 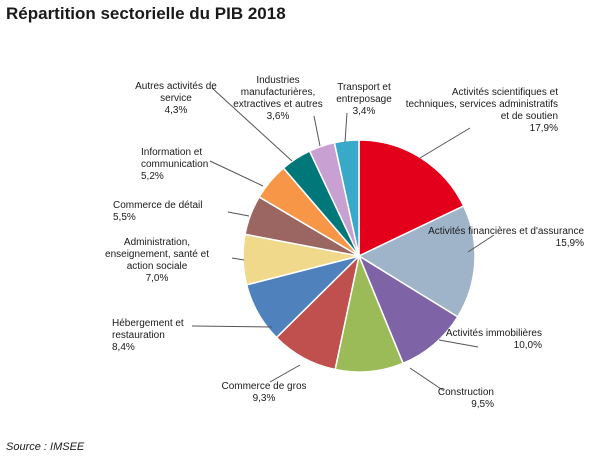 I want to click on label-hebergement: Hébergement et restauration 8,4%, so click(x=152, y=336).